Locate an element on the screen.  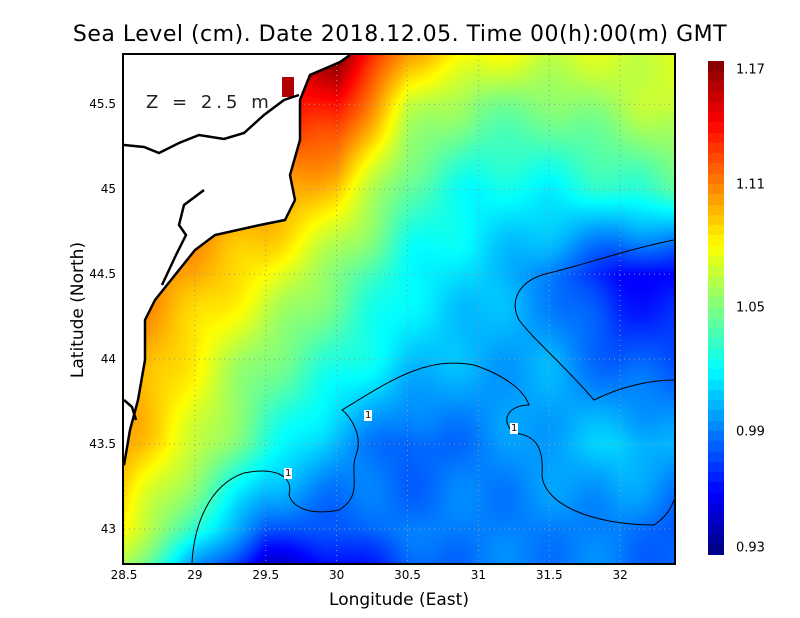
y-tick-label: 45.5 is located at coordinates (102, 104).